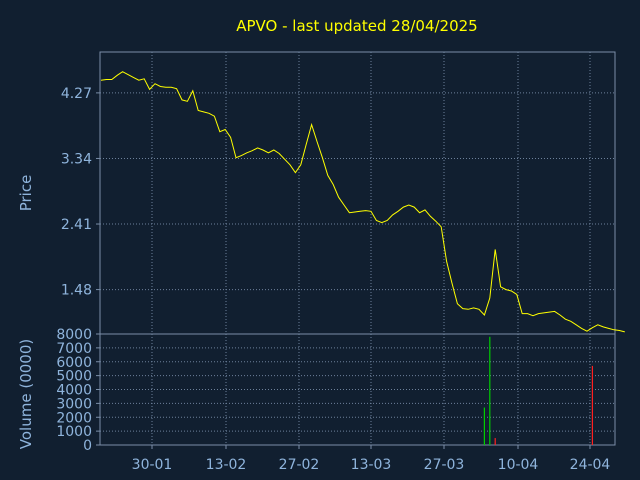 The width and height of the screenshot is (640, 480). I want to click on x-tick-label: 30-01, so click(152, 465).